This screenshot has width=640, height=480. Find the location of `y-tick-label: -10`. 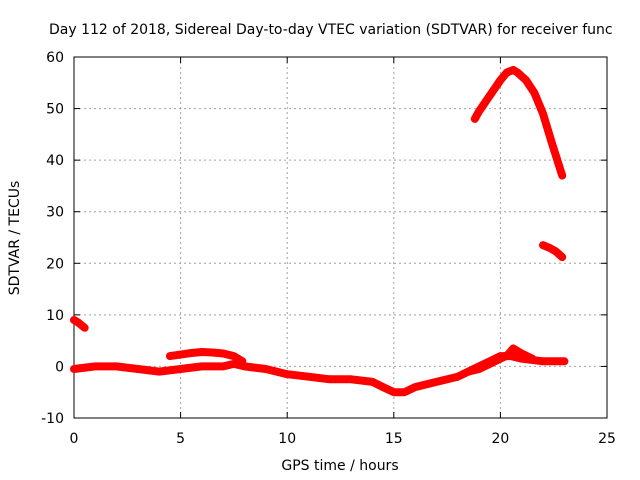

y-tick-label: -10 is located at coordinates (52, 419).